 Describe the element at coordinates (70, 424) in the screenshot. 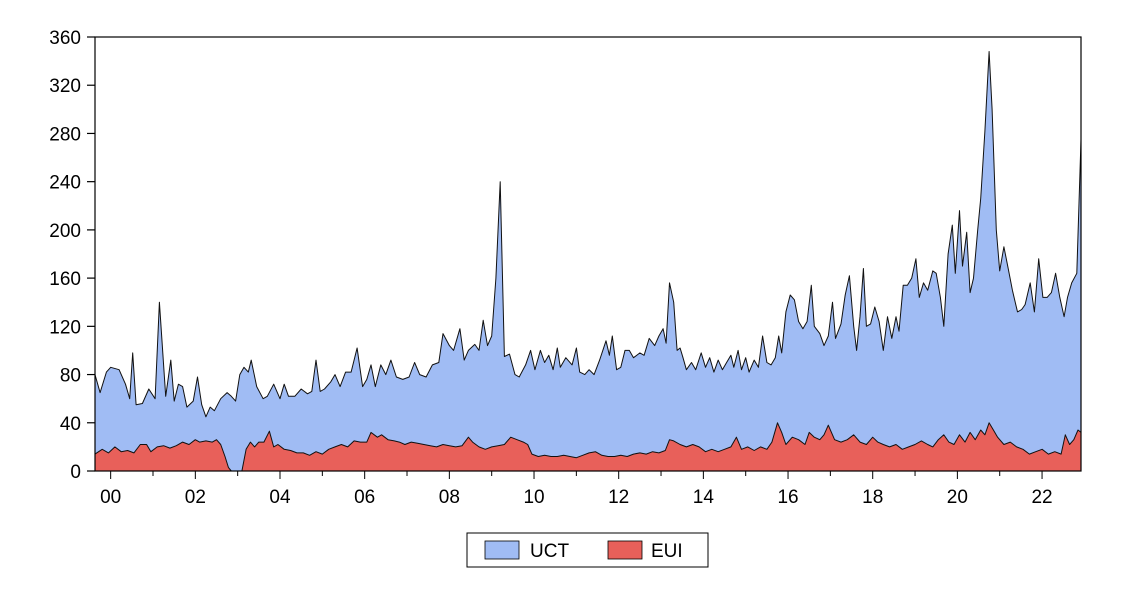

I see `y-tick-label: 40` at that location.